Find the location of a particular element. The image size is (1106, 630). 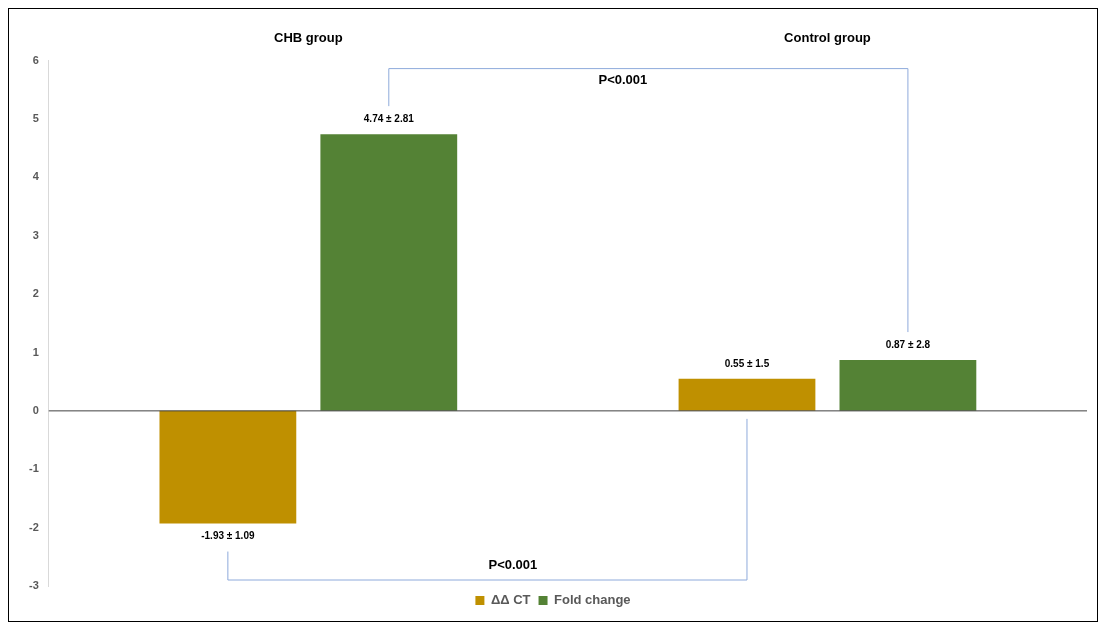

y-tick-label: 6 is located at coordinates (35, 59).